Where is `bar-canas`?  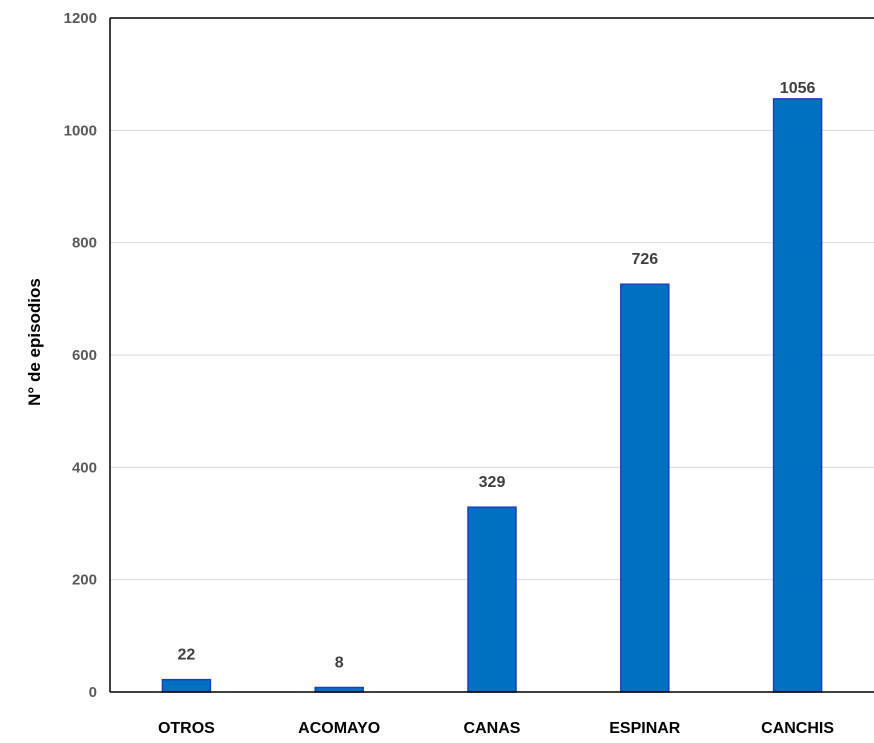
bar-canas is located at coordinates (492, 599).